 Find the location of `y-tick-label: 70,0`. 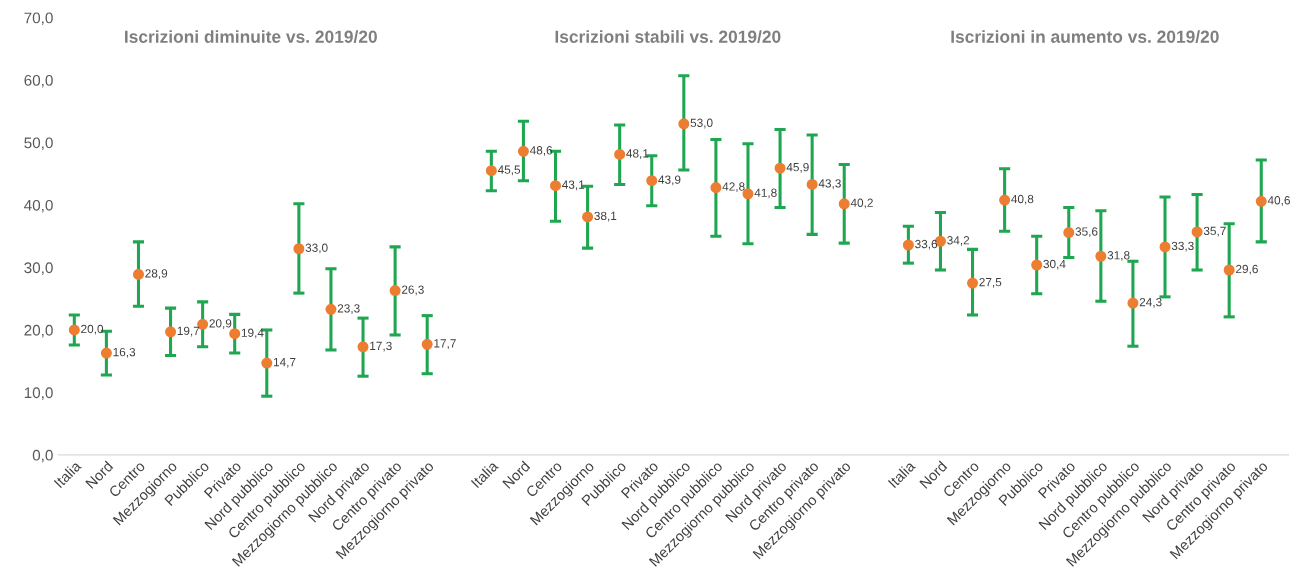

y-tick-label: 70,0 is located at coordinates (38, 19).